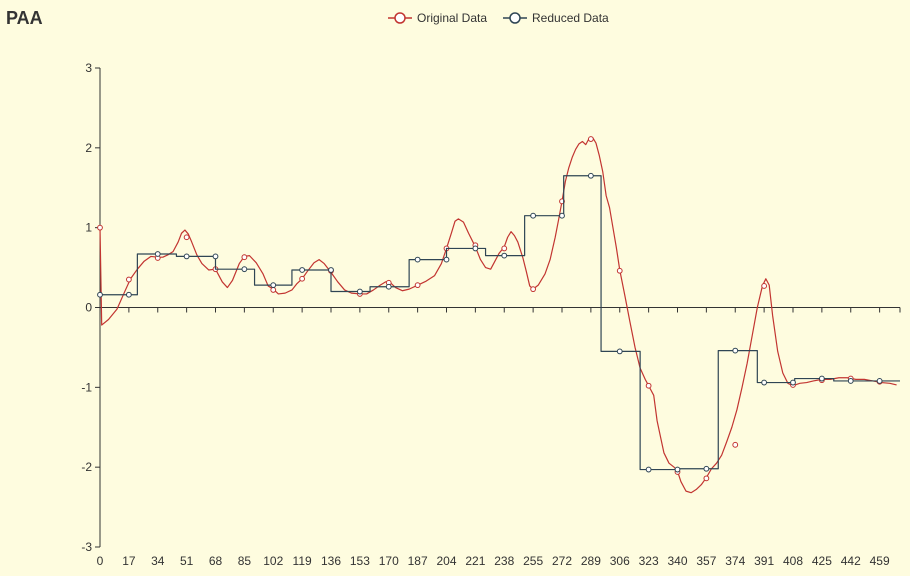  I want to click on x-tick-label: 17, so click(129, 561).